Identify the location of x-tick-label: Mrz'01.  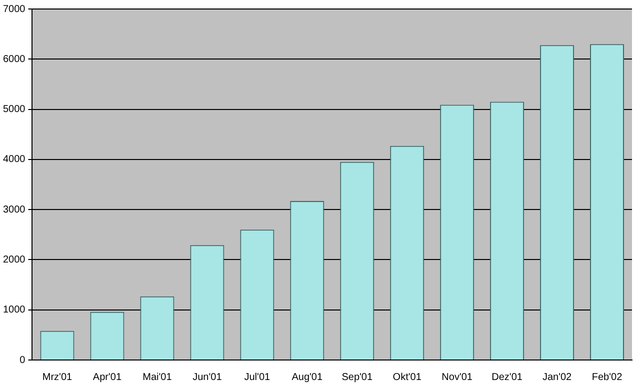
(57, 377).